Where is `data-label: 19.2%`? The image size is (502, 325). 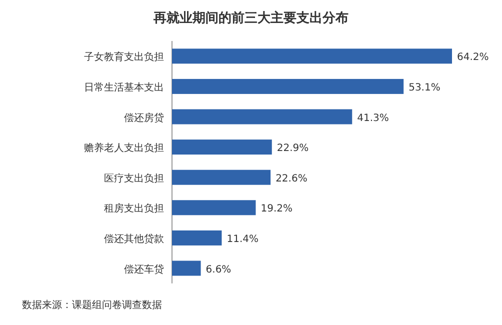
data-label: 19.2% is located at coordinates (276, 209).